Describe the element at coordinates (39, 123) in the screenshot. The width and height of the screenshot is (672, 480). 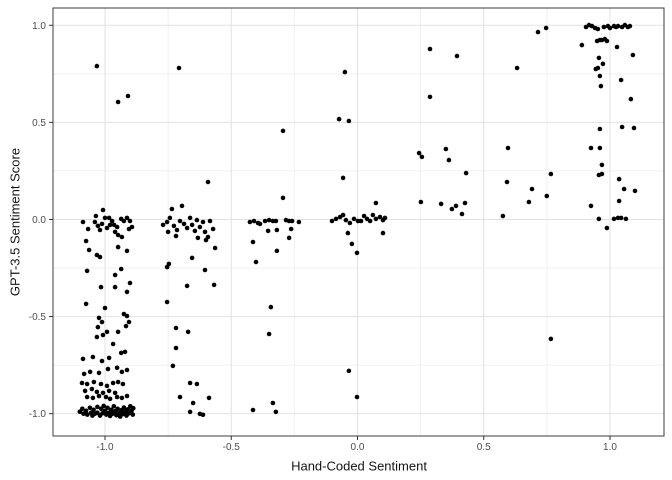
I see `y-tick-label: 0.5` at that location.